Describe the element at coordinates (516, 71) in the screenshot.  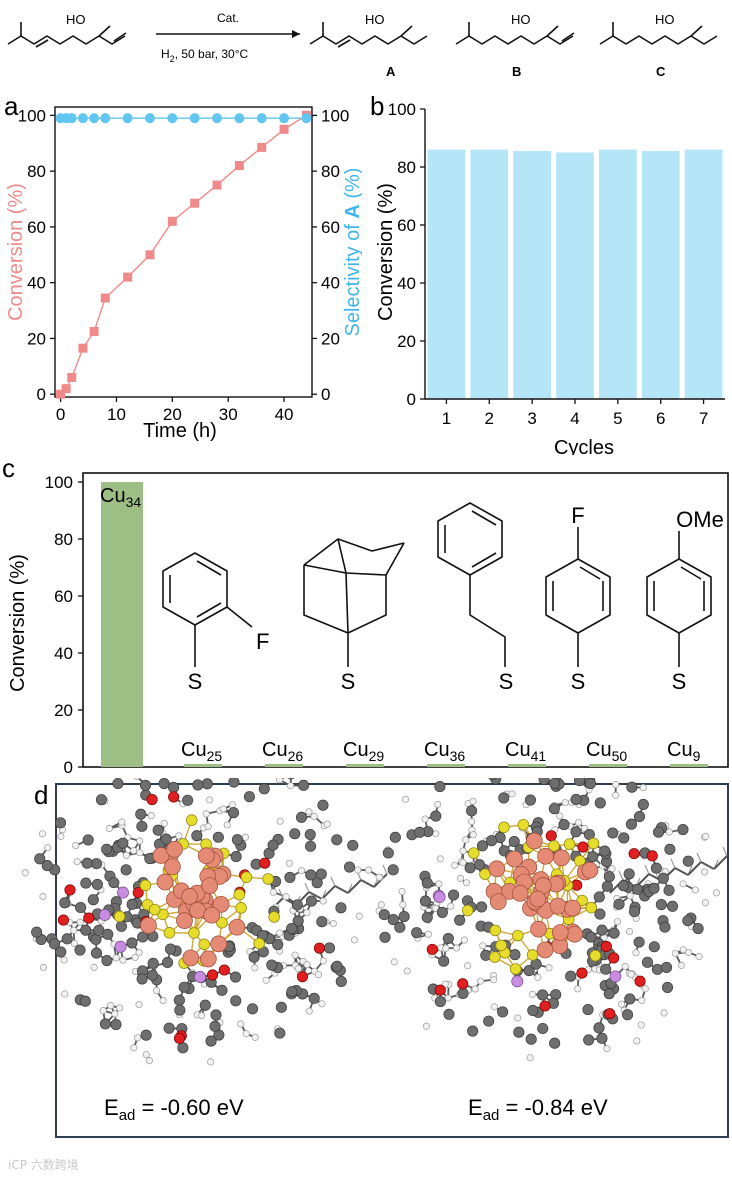
I see `product-label-b: B` at that location.